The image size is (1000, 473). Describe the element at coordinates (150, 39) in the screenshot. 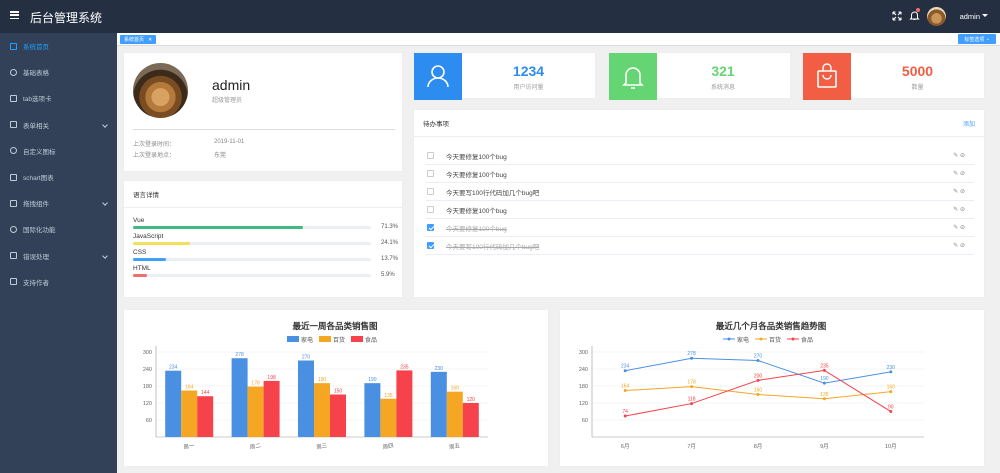

I see `close-icon: ✕` at that location.